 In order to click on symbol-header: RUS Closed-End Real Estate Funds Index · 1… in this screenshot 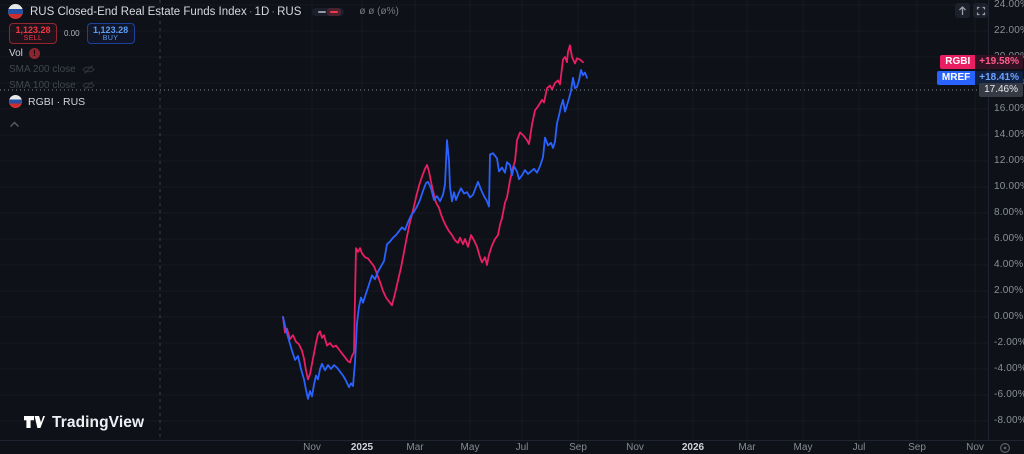, I will do `click(203, 11)`.